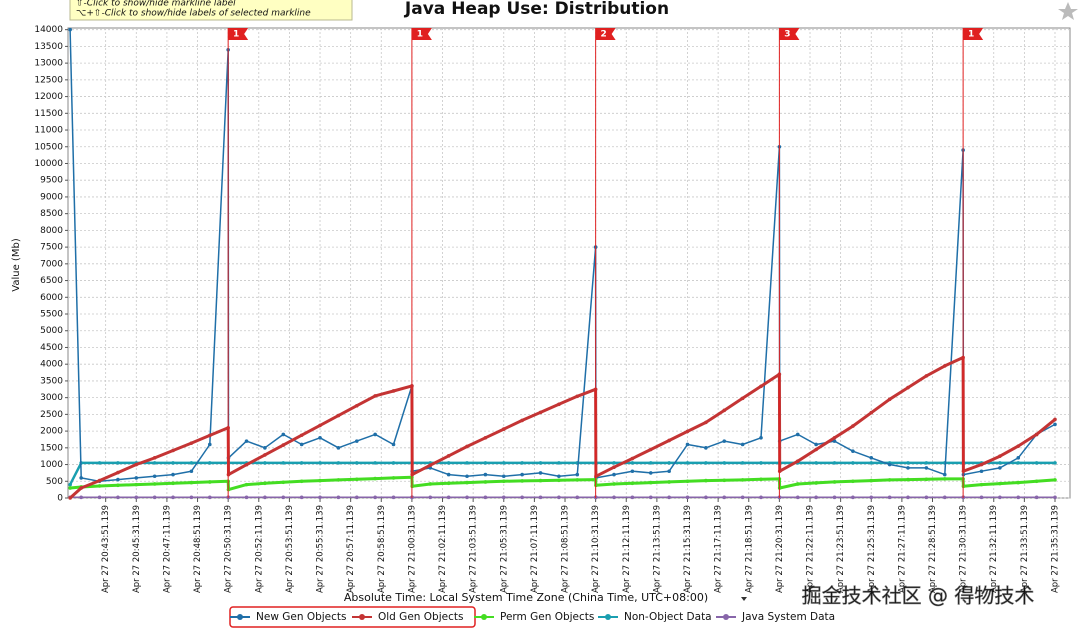 The height and width of the screenshot is (633, 1080). I want to click on dropdown-arrow, so click(744, 599).